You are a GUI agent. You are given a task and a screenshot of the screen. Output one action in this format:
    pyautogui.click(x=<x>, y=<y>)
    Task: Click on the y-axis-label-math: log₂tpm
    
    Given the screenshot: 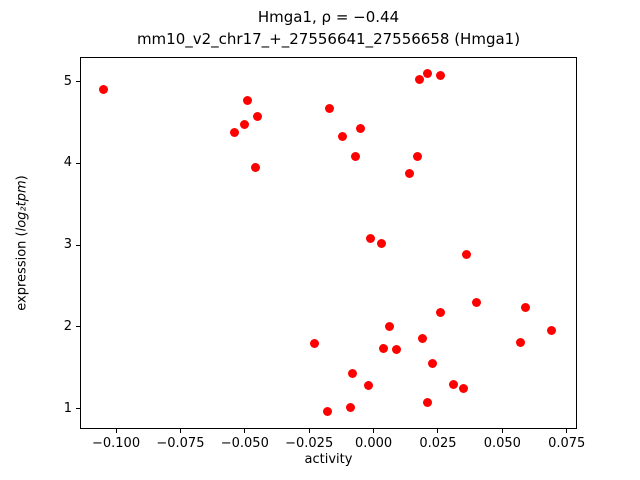 What is the action you would take?
    pyautogui.click(x=22, y=206)
    